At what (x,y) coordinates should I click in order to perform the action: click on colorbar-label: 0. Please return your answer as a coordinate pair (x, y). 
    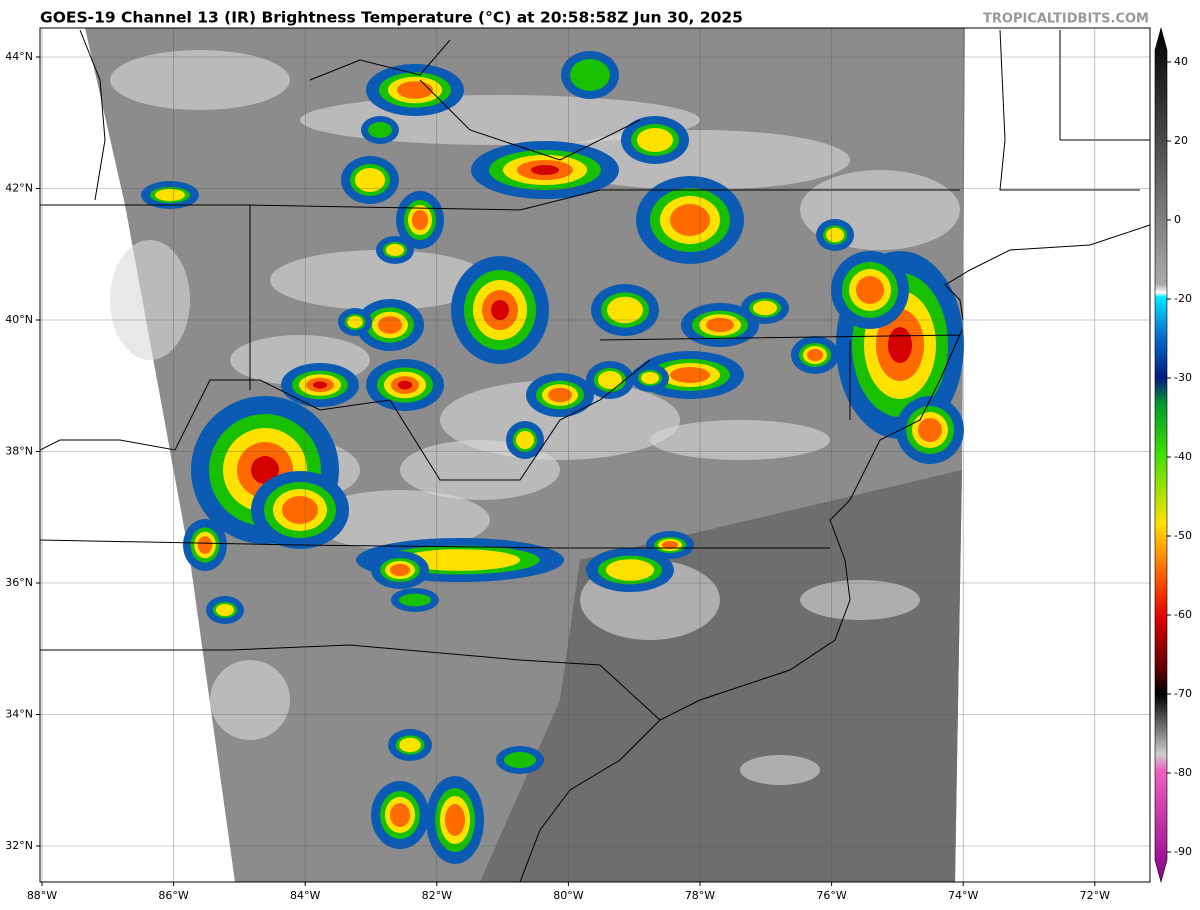
    Looking at the image, I should click on (1177, 219).